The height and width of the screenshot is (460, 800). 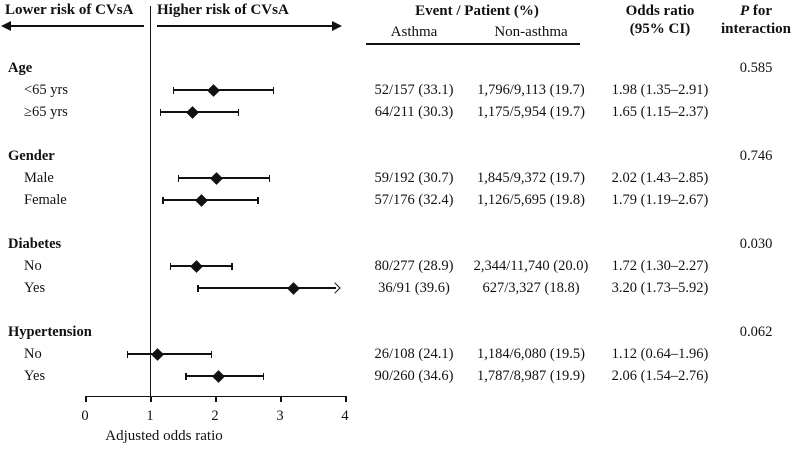 I want to click on non-asthma-value: 627/3,327 (18.8), so click(x=531, y=288).